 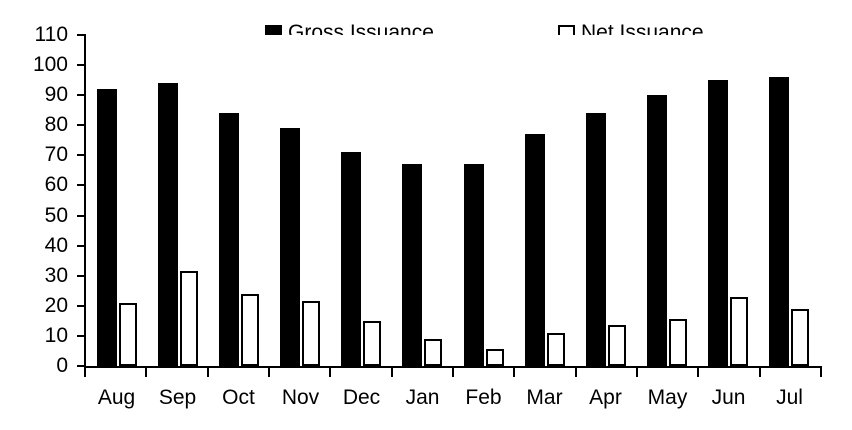 What do you see at coordinates (535, 250) in the screenshot?
I see `bar-gross-mar` at bounding box center [535, 250].